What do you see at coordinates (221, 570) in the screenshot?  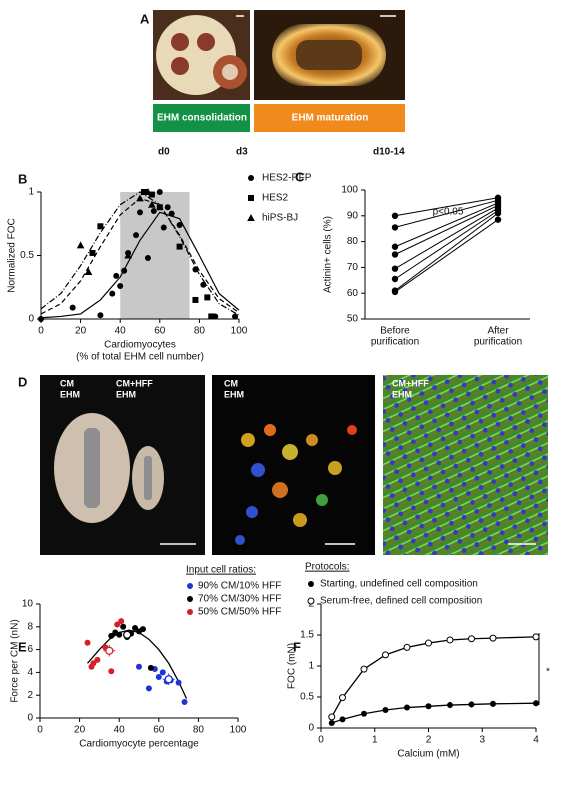 I see `legend-title: Input cell ratios:` at bounding box center [221, 570].